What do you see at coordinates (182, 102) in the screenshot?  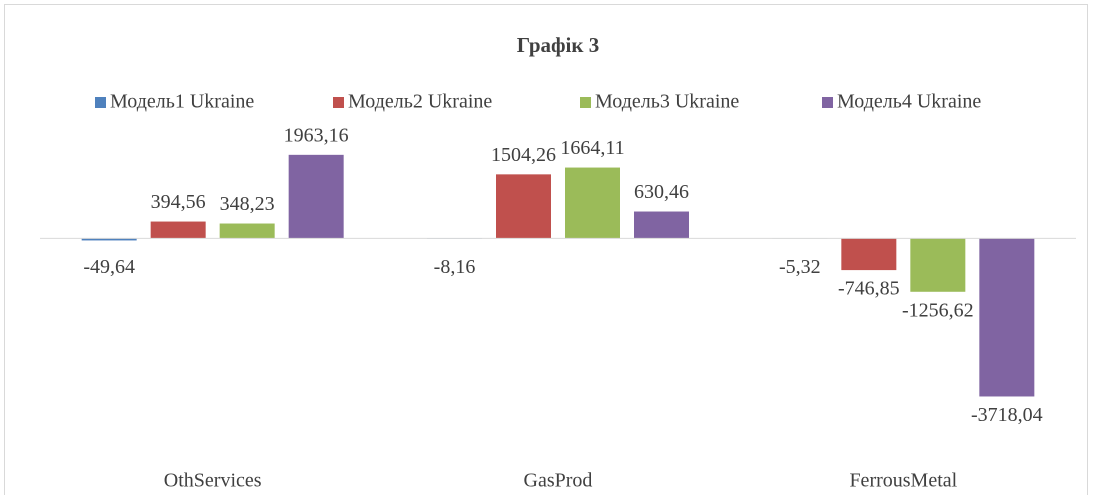 I see `legend-label: Модель1 Ukraine` at bounding box center [182, 102].